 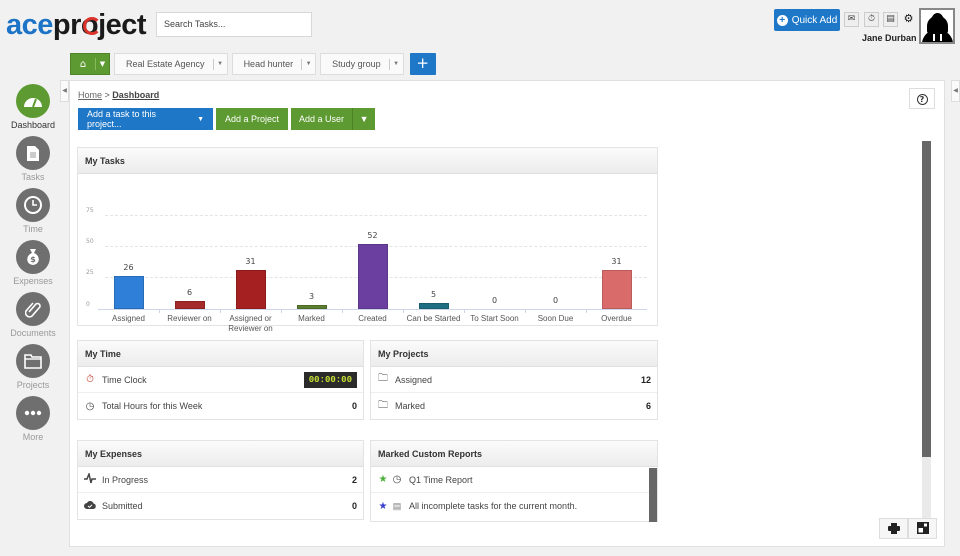 What do you see at coordinates (83, 64) in the screenshot?
I see `home-icon: ⌂` at bounding box center [83, 64].